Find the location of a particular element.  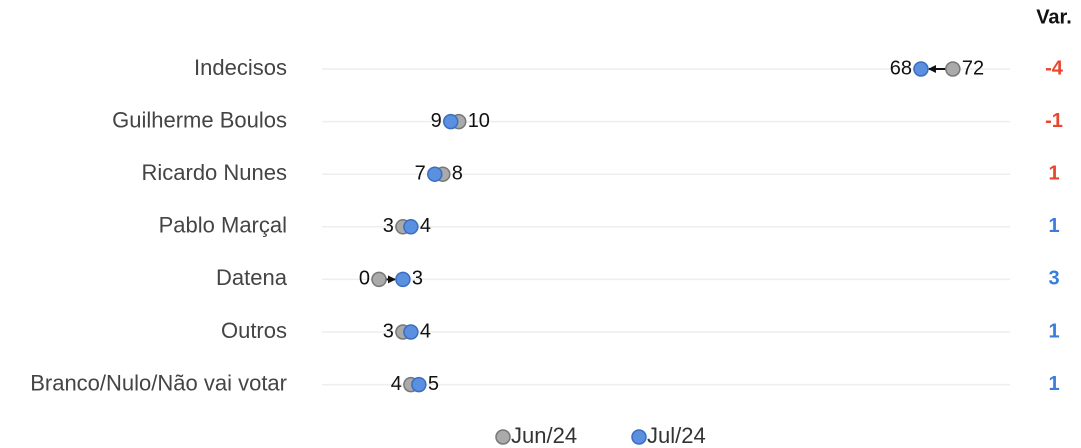

category-label: Datena is located at coordinates (252, 277).